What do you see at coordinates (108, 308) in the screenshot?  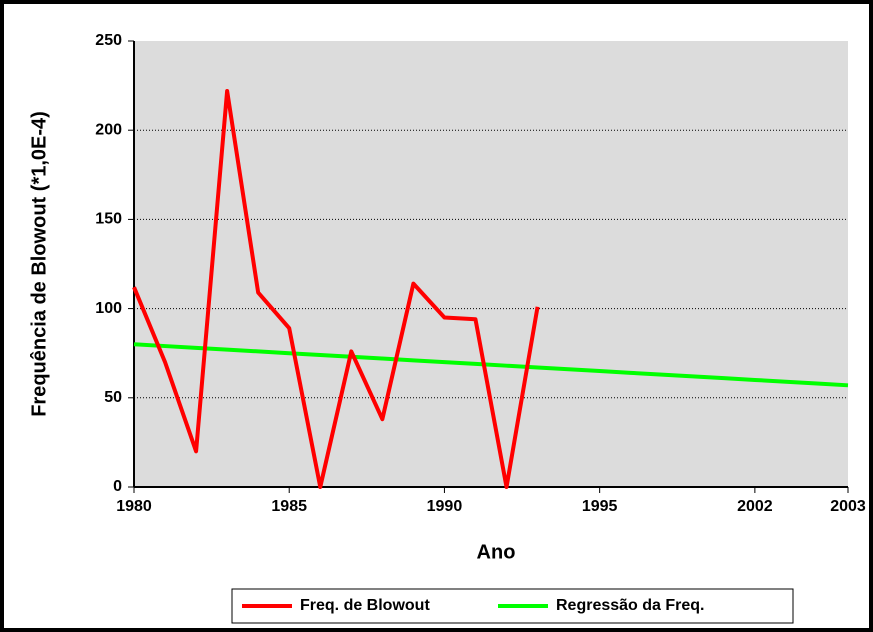 I see `y-tick-label: 100` at bounding box center [108, 308].